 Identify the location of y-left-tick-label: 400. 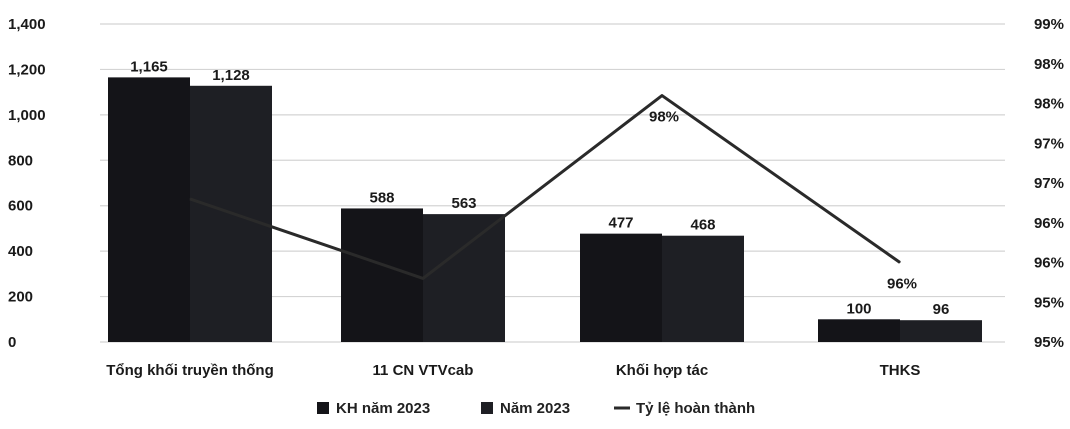
(20, 251).